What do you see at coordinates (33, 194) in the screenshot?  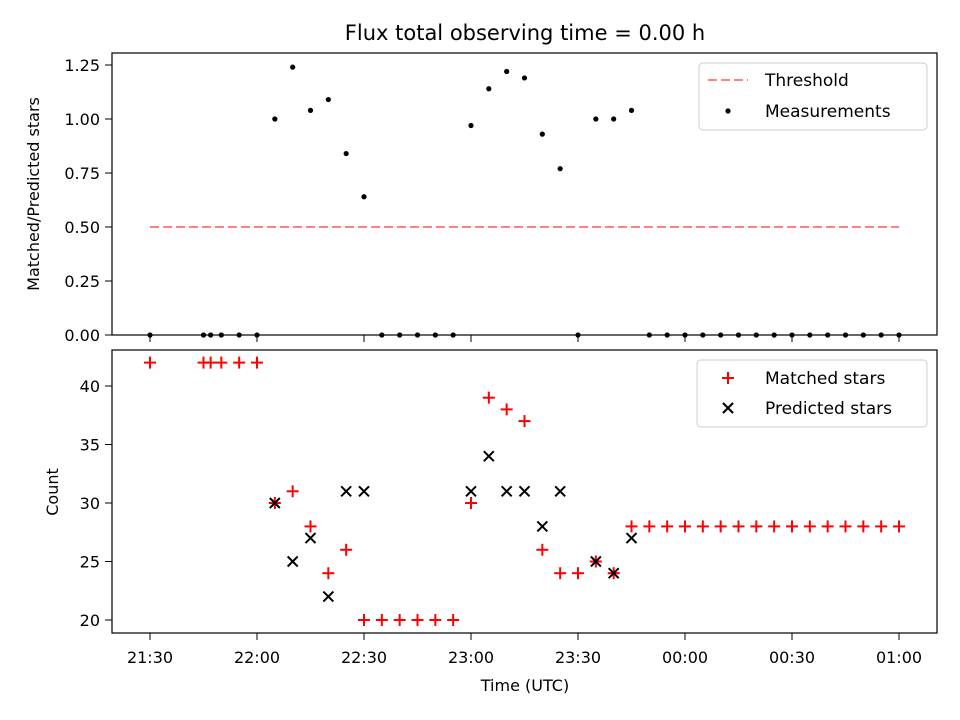 I see `top-y-axis-label: Matched/Predicted stars` at bounding box center [33, 194].